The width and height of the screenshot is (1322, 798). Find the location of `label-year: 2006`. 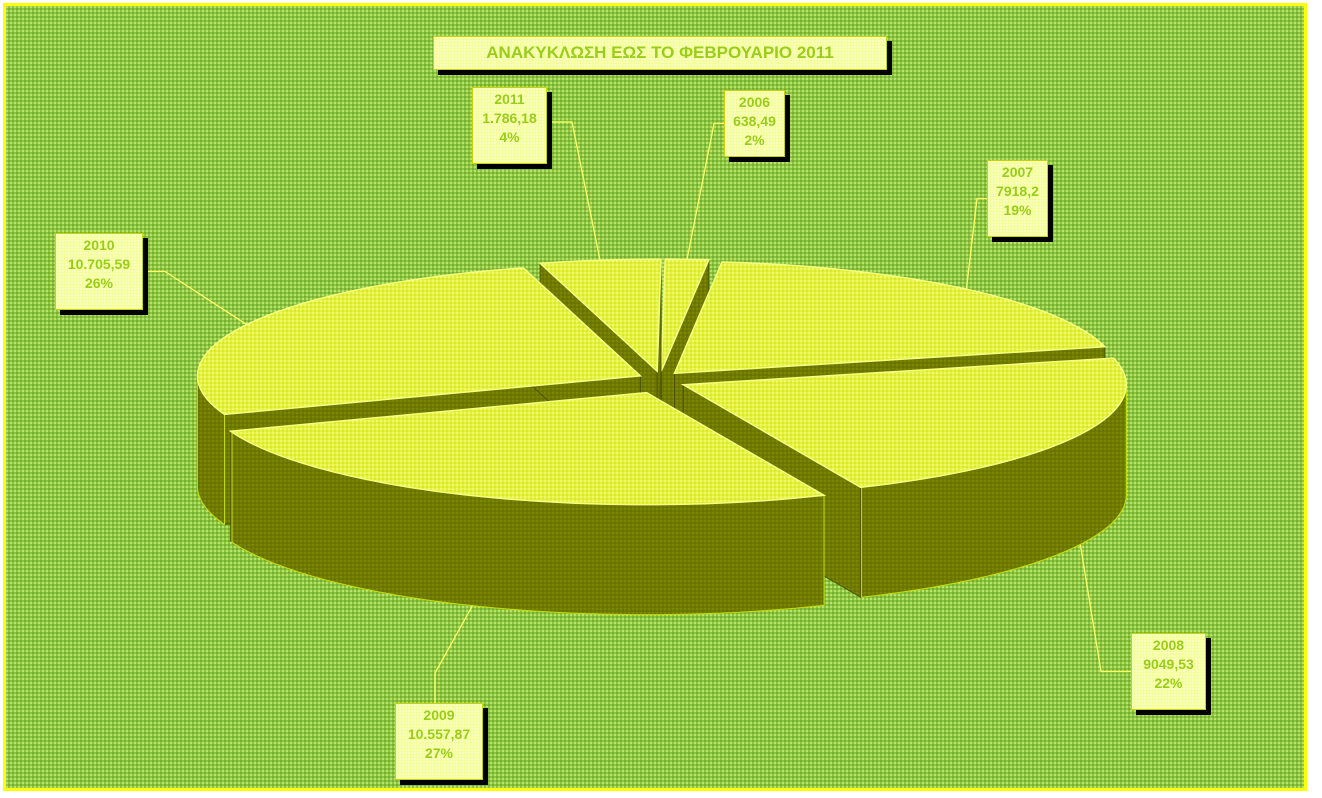

label-year: 2006 is located at coordinates (754, 102).